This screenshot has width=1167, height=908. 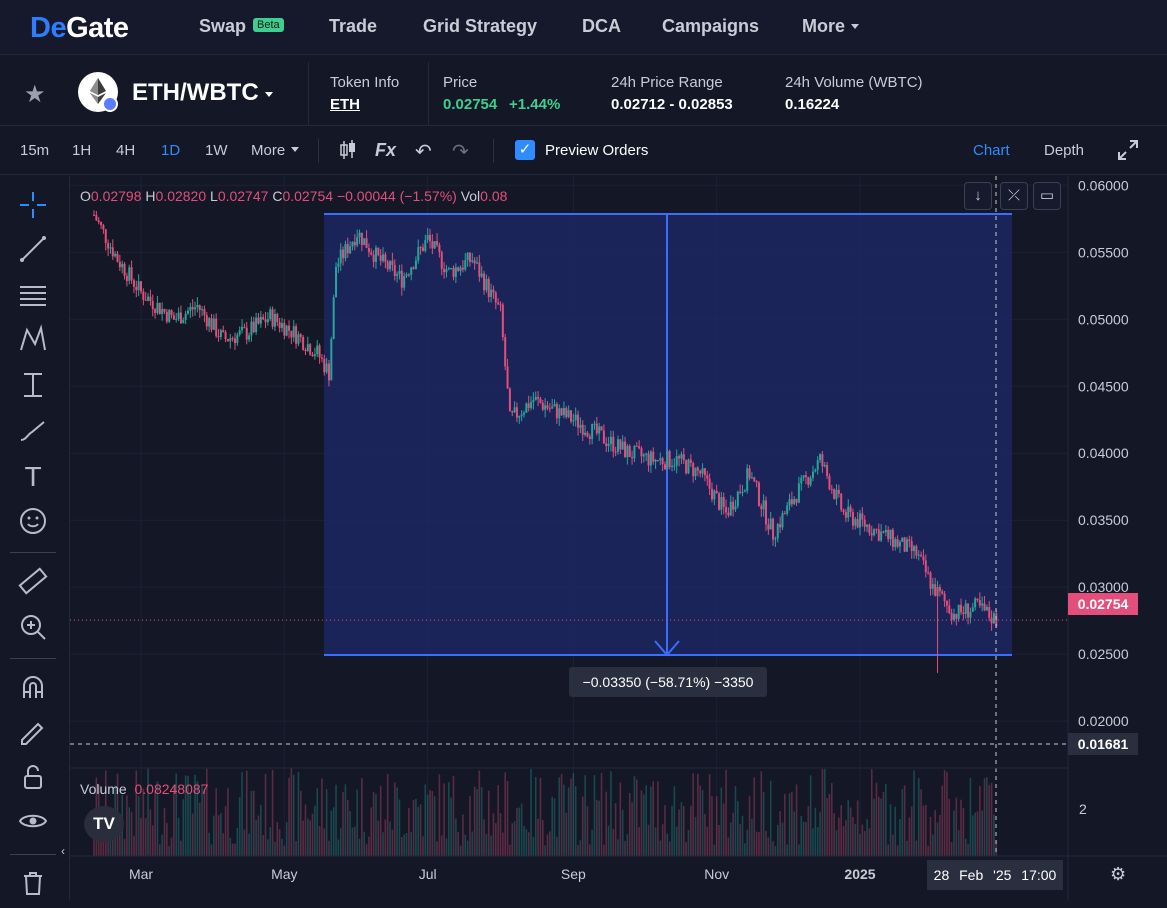 What do you see at coordinates (33, 583) in the screenshot?
I see `ruler-icon` at bounding box center [33, 583].